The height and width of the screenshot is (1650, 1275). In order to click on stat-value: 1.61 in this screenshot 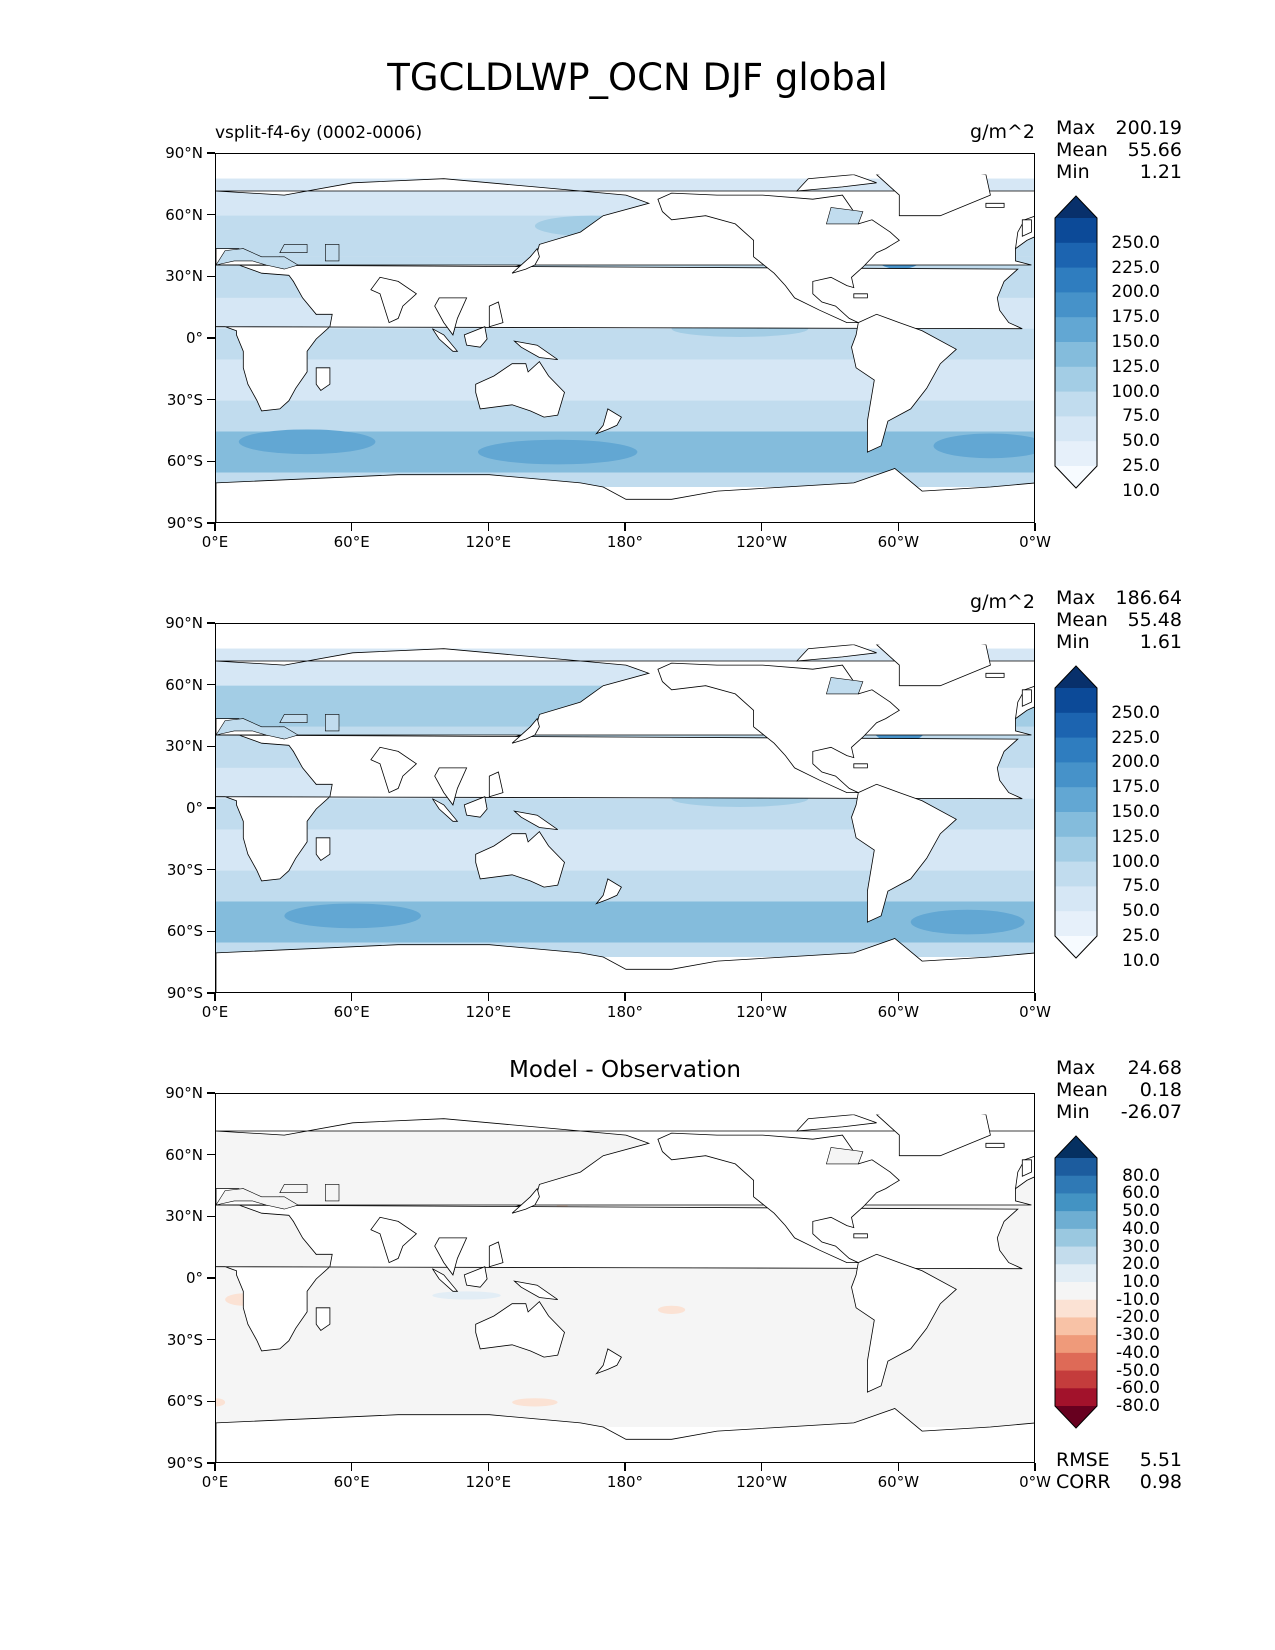, I will do `click(1160, 642)`.